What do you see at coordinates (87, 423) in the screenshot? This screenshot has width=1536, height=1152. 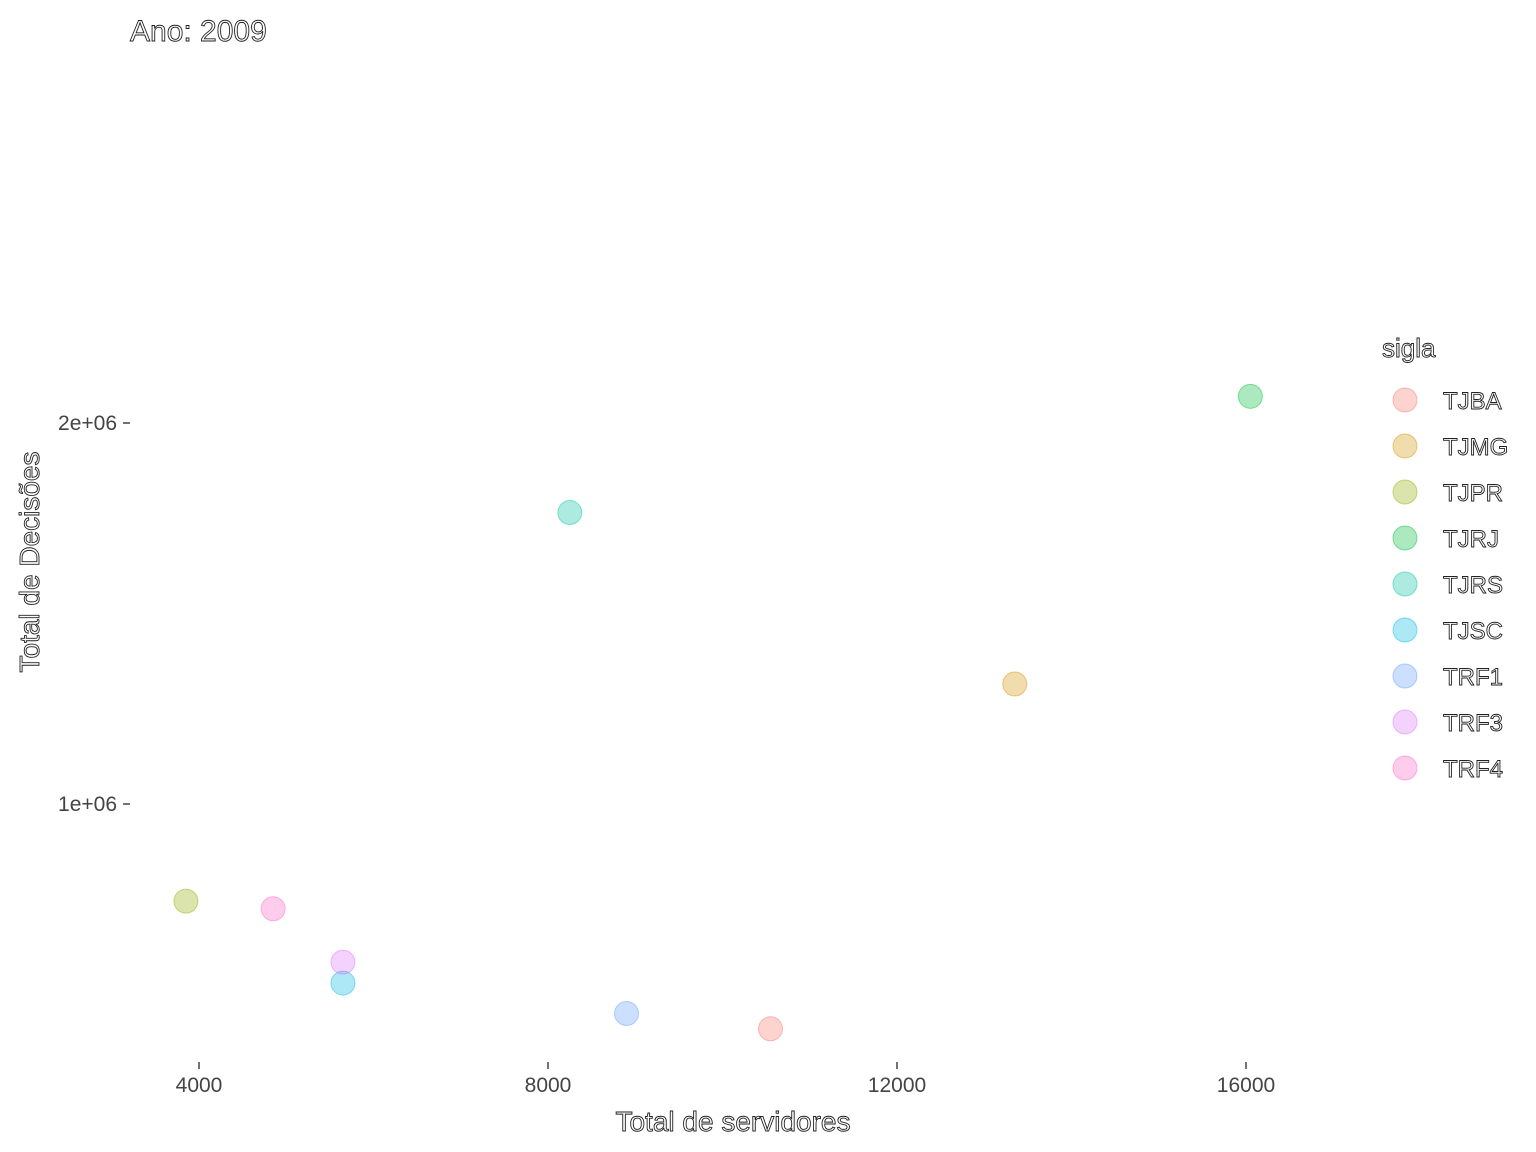 I see `y-tick-label: 2e+06` at bounding box center [87, 423].